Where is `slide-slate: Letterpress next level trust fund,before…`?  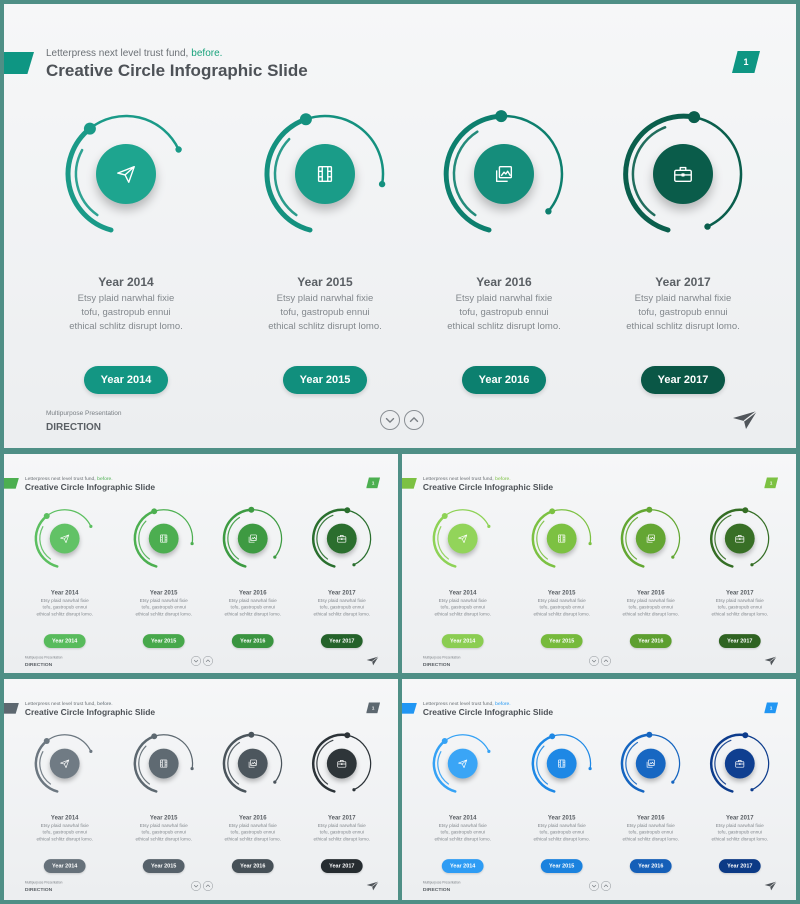
slide-slate: Letterpress next level trust fund,before… is located at coordinates (201, 789).